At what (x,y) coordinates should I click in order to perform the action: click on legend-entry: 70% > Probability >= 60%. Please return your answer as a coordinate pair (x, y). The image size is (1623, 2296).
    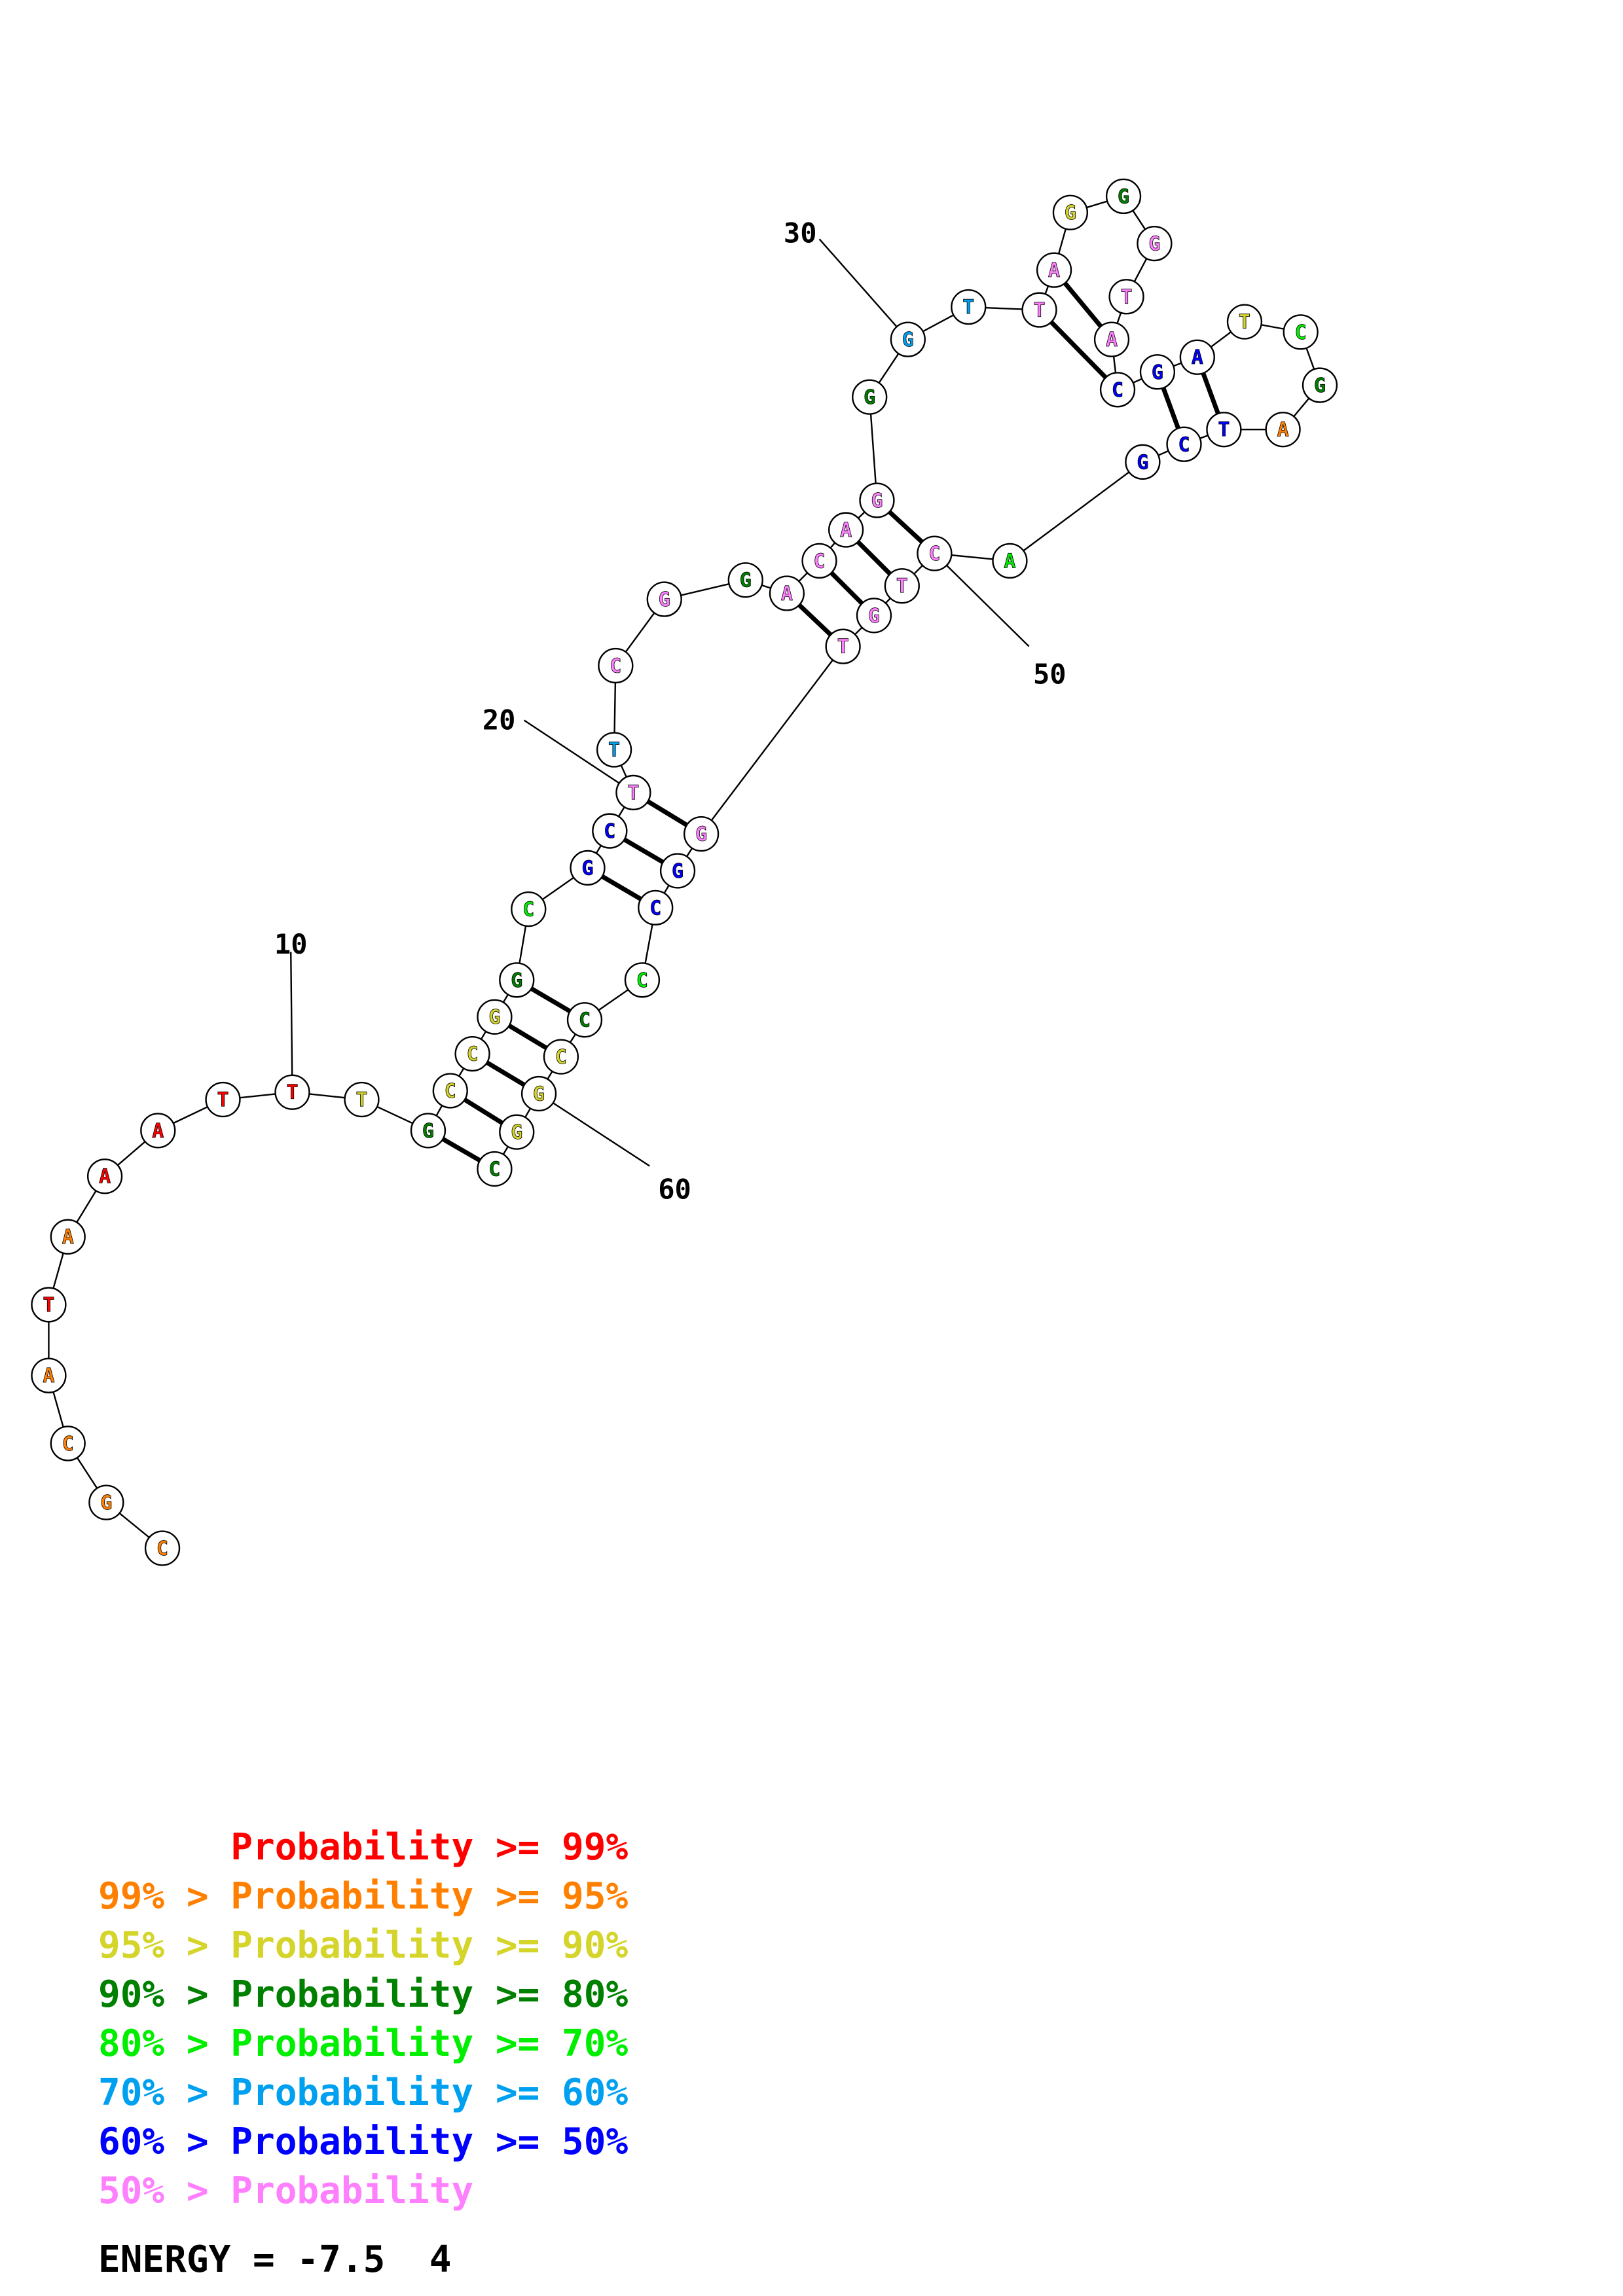
    Looking at the image, I should click on (363, 2093).